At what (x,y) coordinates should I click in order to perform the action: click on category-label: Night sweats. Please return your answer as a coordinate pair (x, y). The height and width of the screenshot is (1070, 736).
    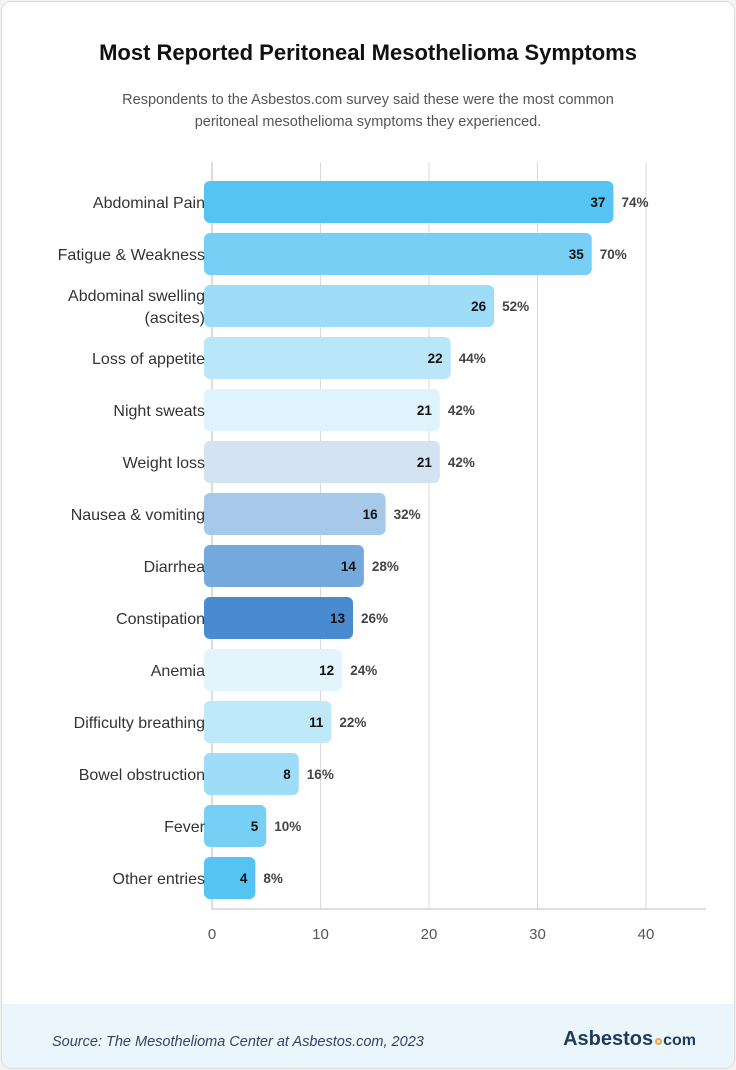
    Looking at the image, I should click on (159, 411).